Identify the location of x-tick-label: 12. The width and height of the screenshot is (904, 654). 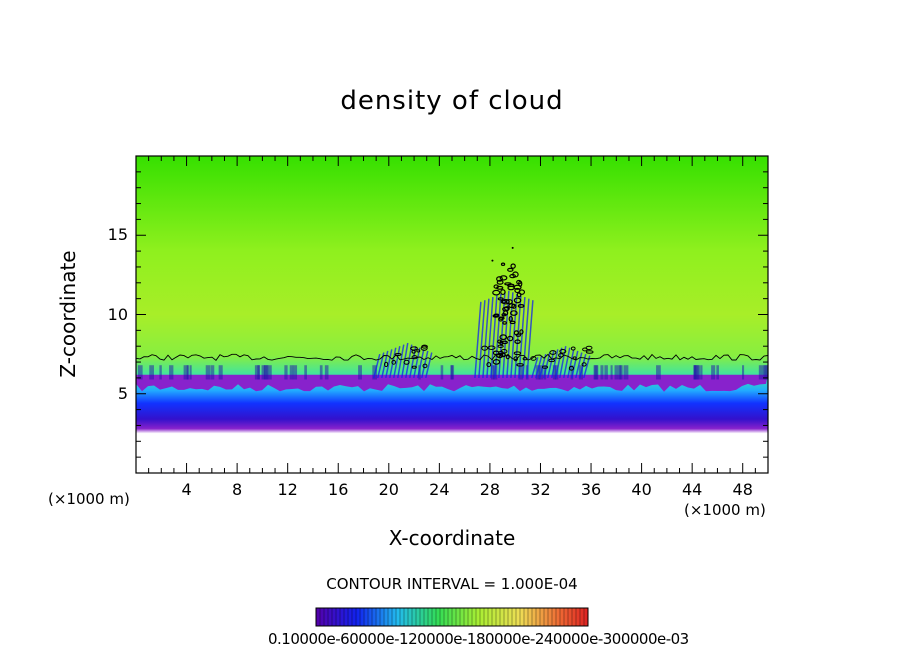
(287, 489).